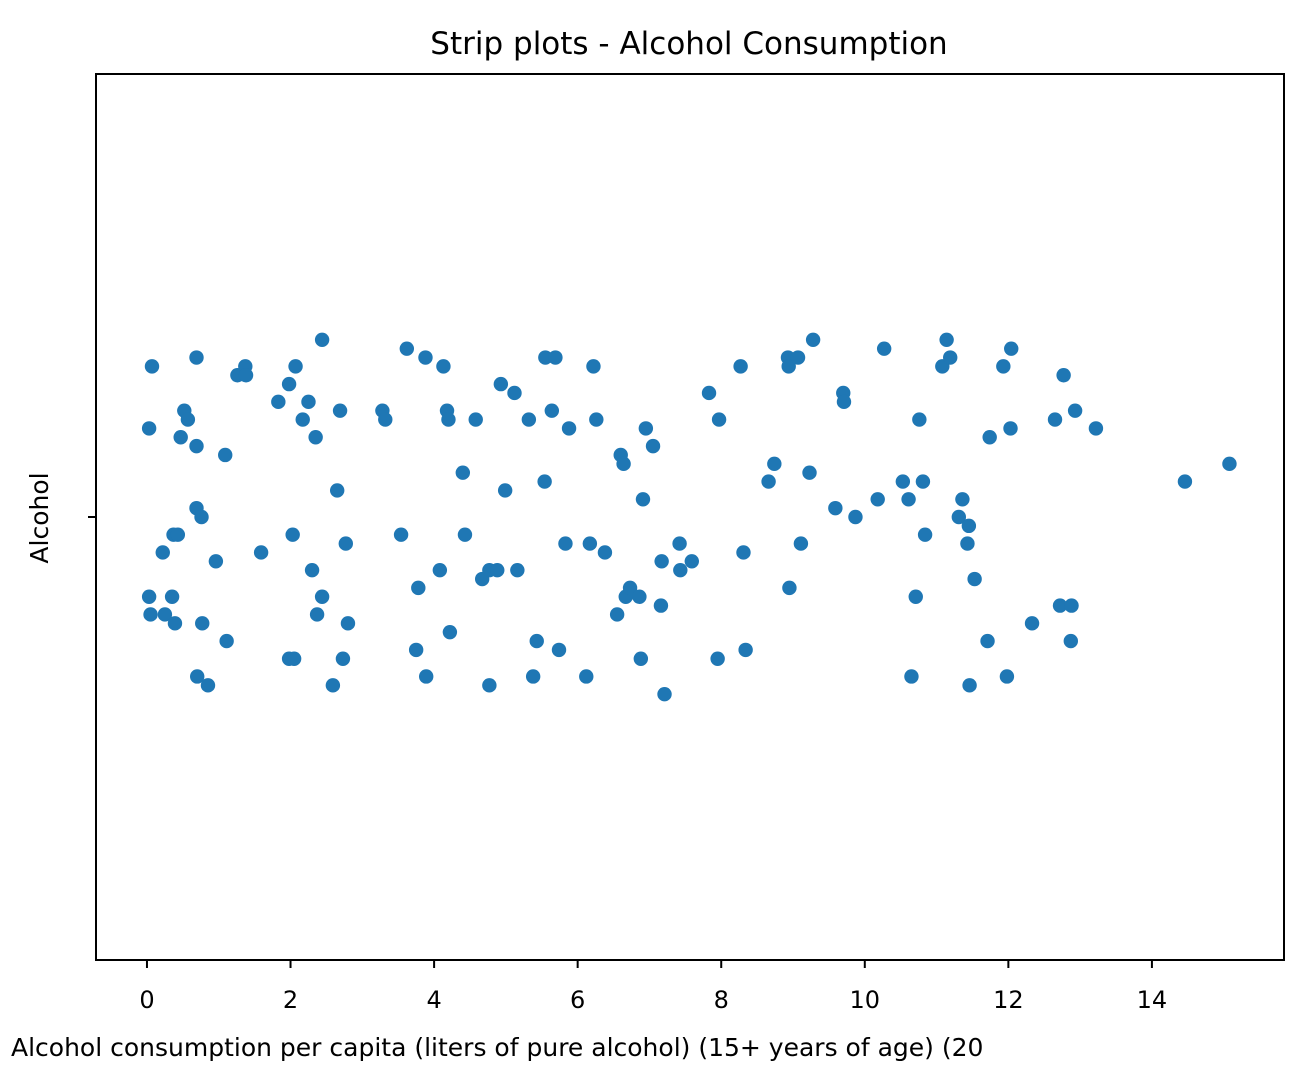  I want to click on x-tick-label: 10, so click(865, 1000).